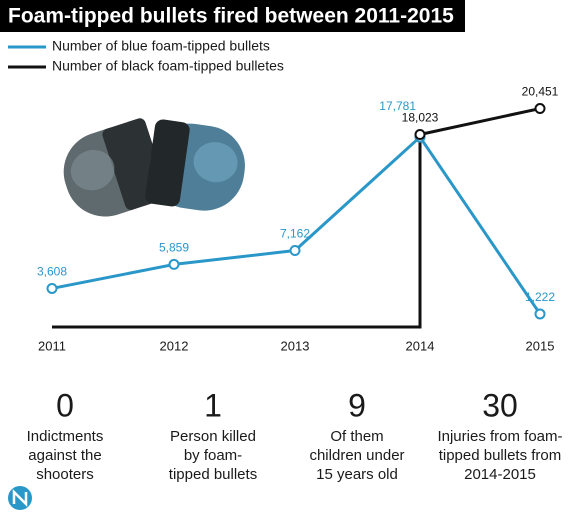 This screenshot has width=580, height=520. What do you see at coordinates (499, 436) in the screenshot?
I see `stat-label: Injuries from foam-` at bounding box center [499, 436].